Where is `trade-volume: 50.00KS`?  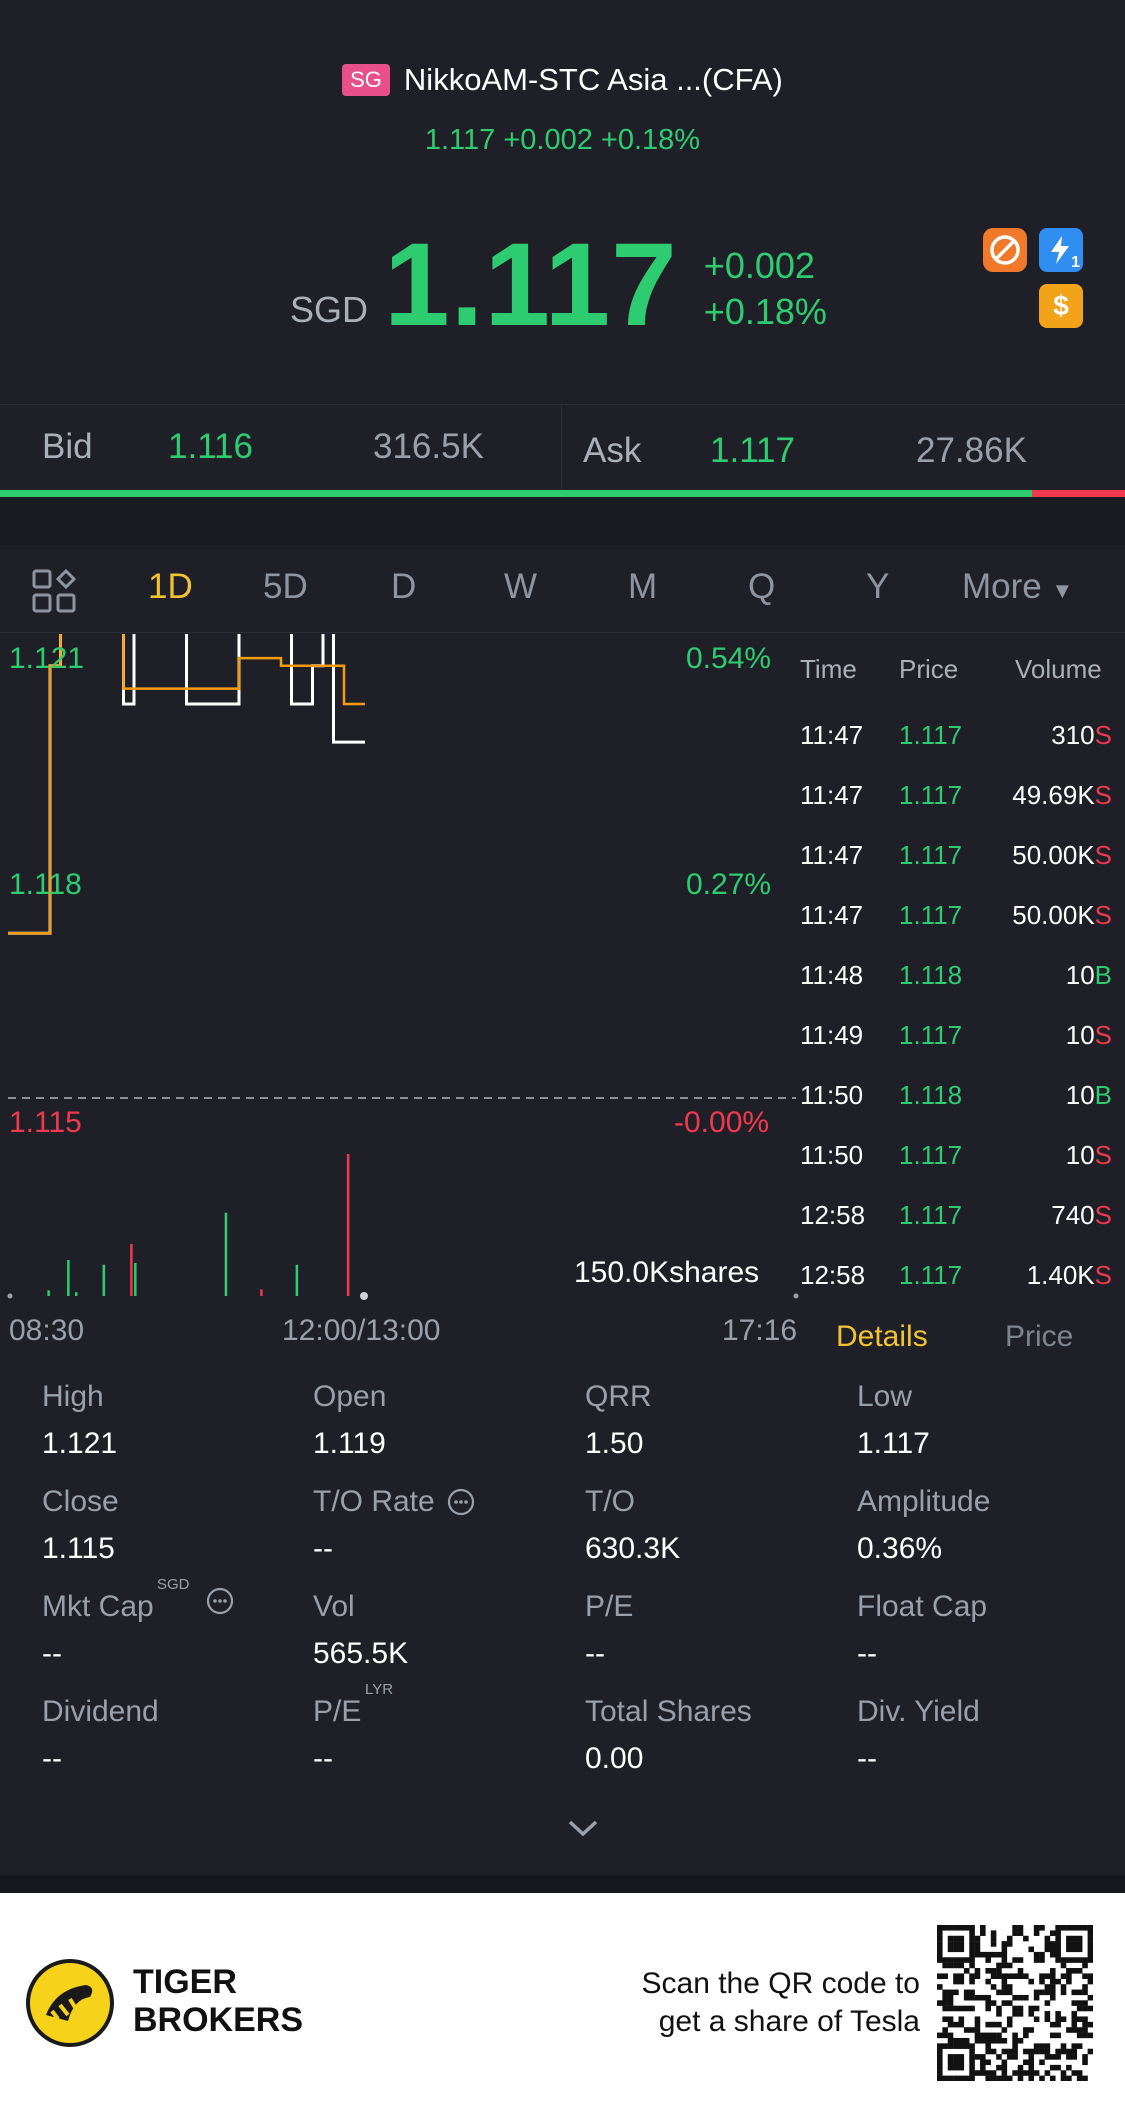 trade-volume: 50.00KS is located at coordinates (1062, 855).